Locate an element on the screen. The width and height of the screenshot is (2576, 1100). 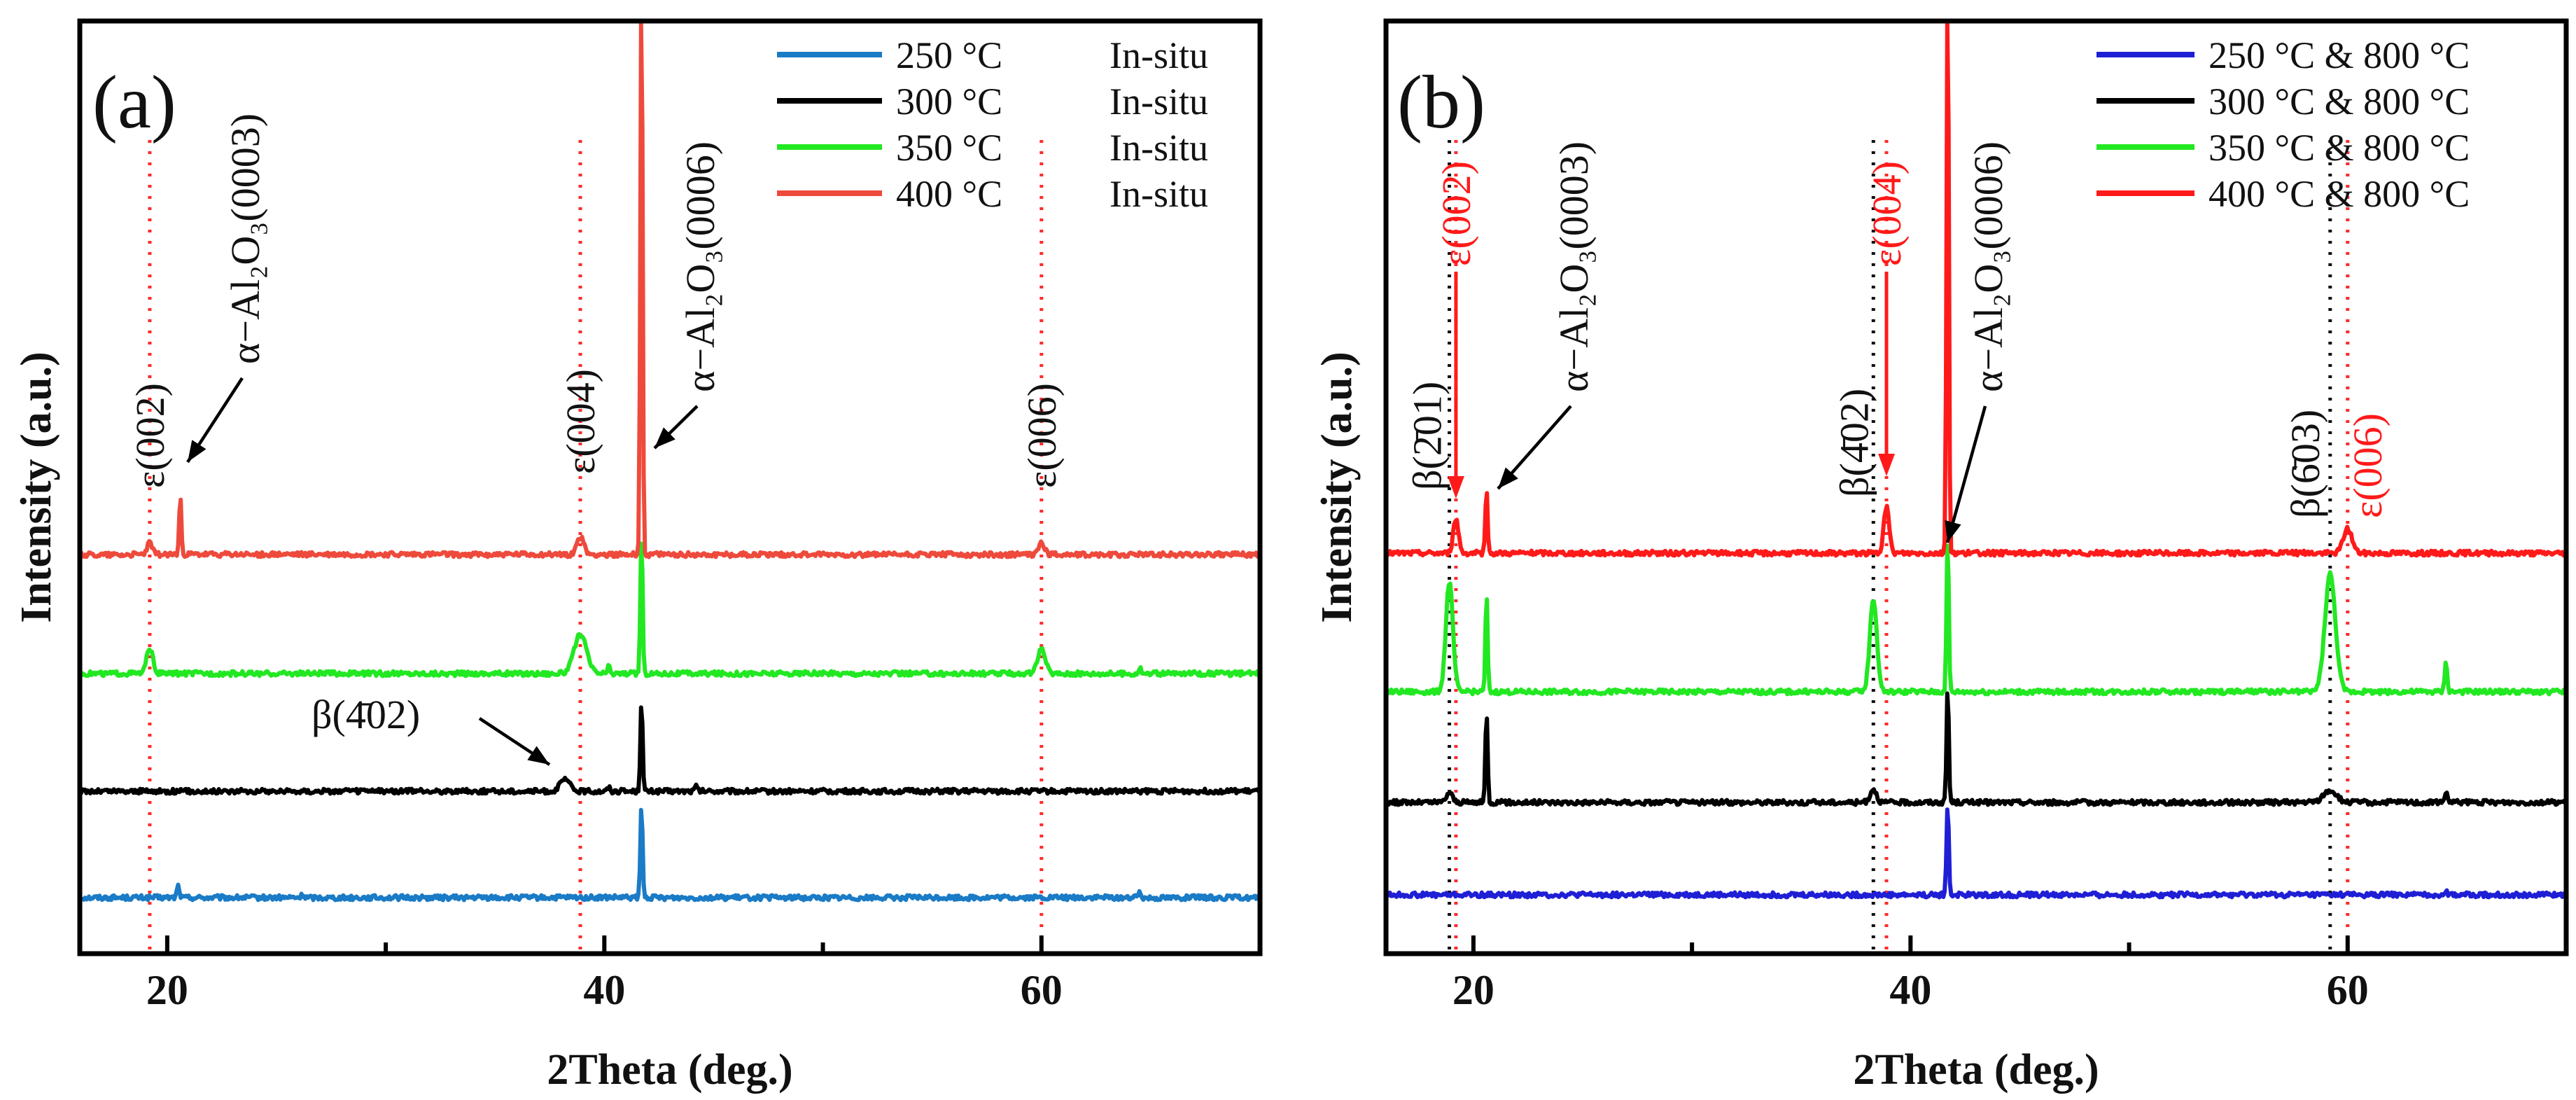
legend-label: 400 °C is located at coordinates (949, 194).